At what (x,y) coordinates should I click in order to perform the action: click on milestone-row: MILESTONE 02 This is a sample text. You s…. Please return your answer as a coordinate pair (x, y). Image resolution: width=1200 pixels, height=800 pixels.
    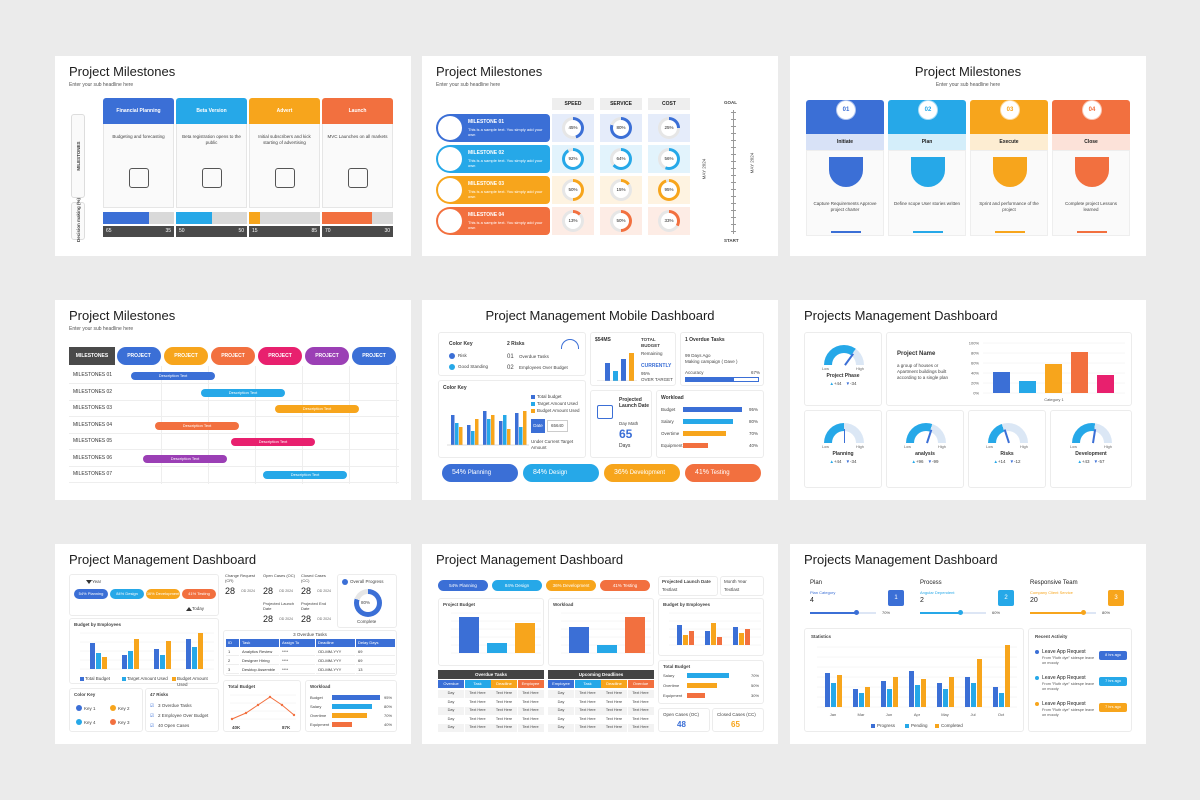
    Looking at the image, I should click on (493, 159).